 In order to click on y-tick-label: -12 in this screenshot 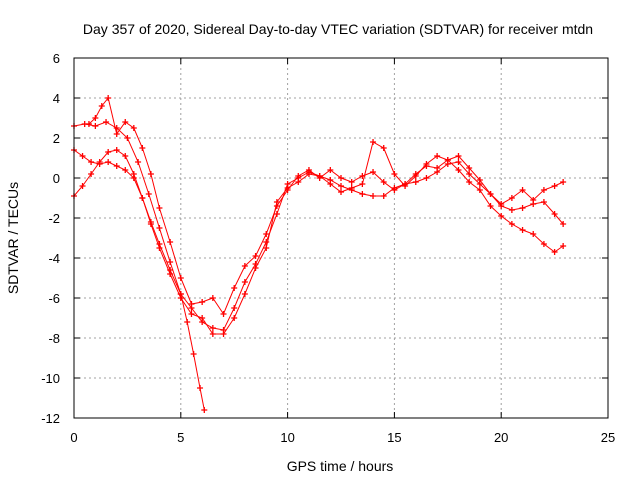, I will do `click(50, 418)`.